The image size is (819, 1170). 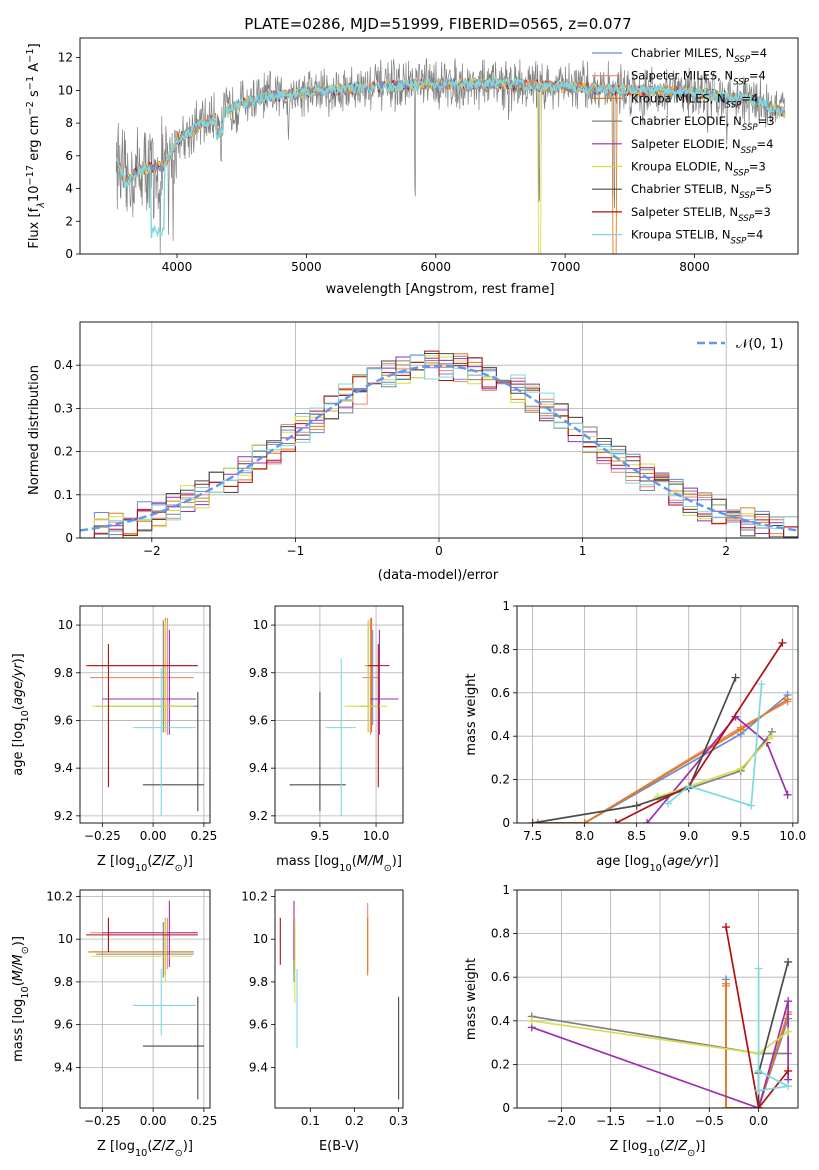 I want to click on errorbar-salpeter_elodie, so click(x=384, y=682).